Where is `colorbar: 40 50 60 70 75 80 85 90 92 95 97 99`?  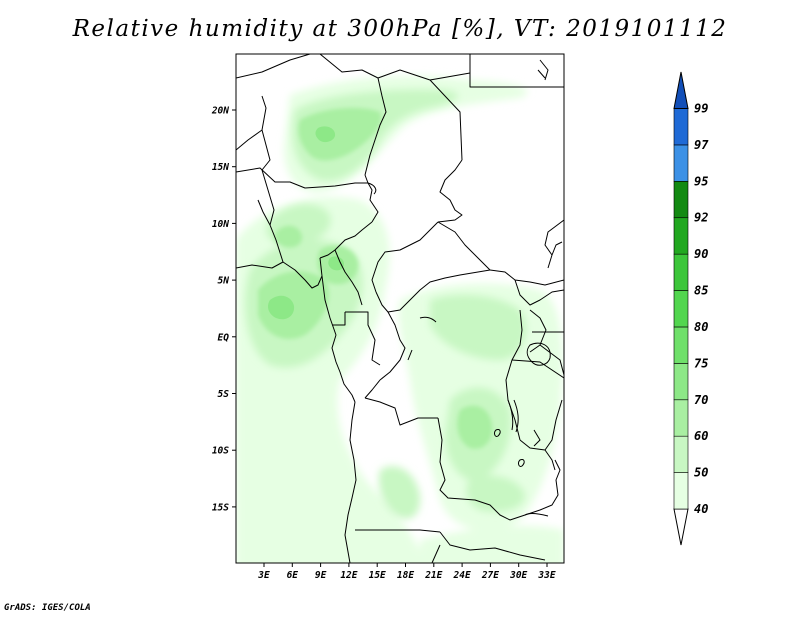 colorbar: 40 50 60 70 75 80 85 90 92 95 97 99 is located at coordinates (691, 308).